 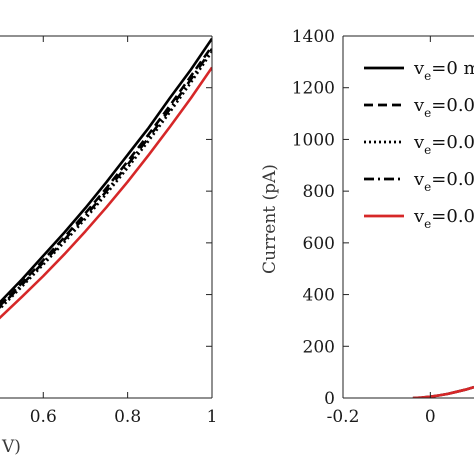 I want to click on left-x-axis-label: V), so click(x=11, y=447).